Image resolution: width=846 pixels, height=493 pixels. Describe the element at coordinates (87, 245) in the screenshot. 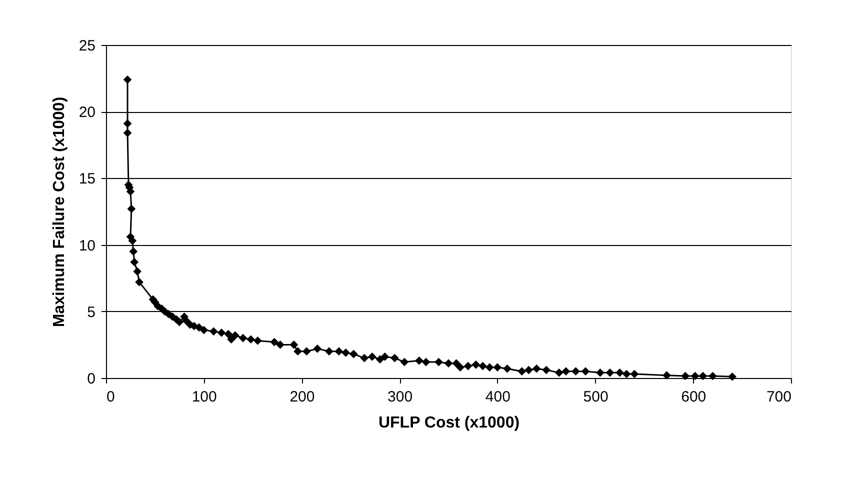

I see `y-tick-label: 10` at that location.